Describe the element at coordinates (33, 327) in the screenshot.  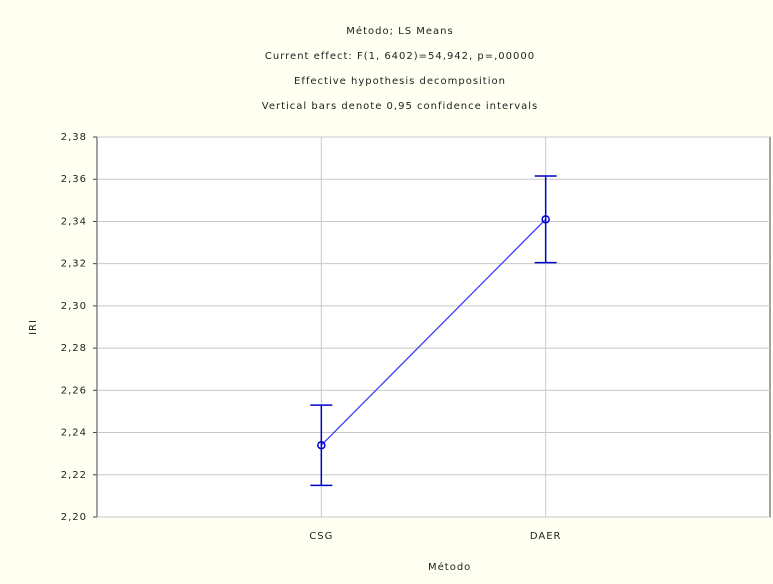
I see `y-axis-label: IRI` at that location.